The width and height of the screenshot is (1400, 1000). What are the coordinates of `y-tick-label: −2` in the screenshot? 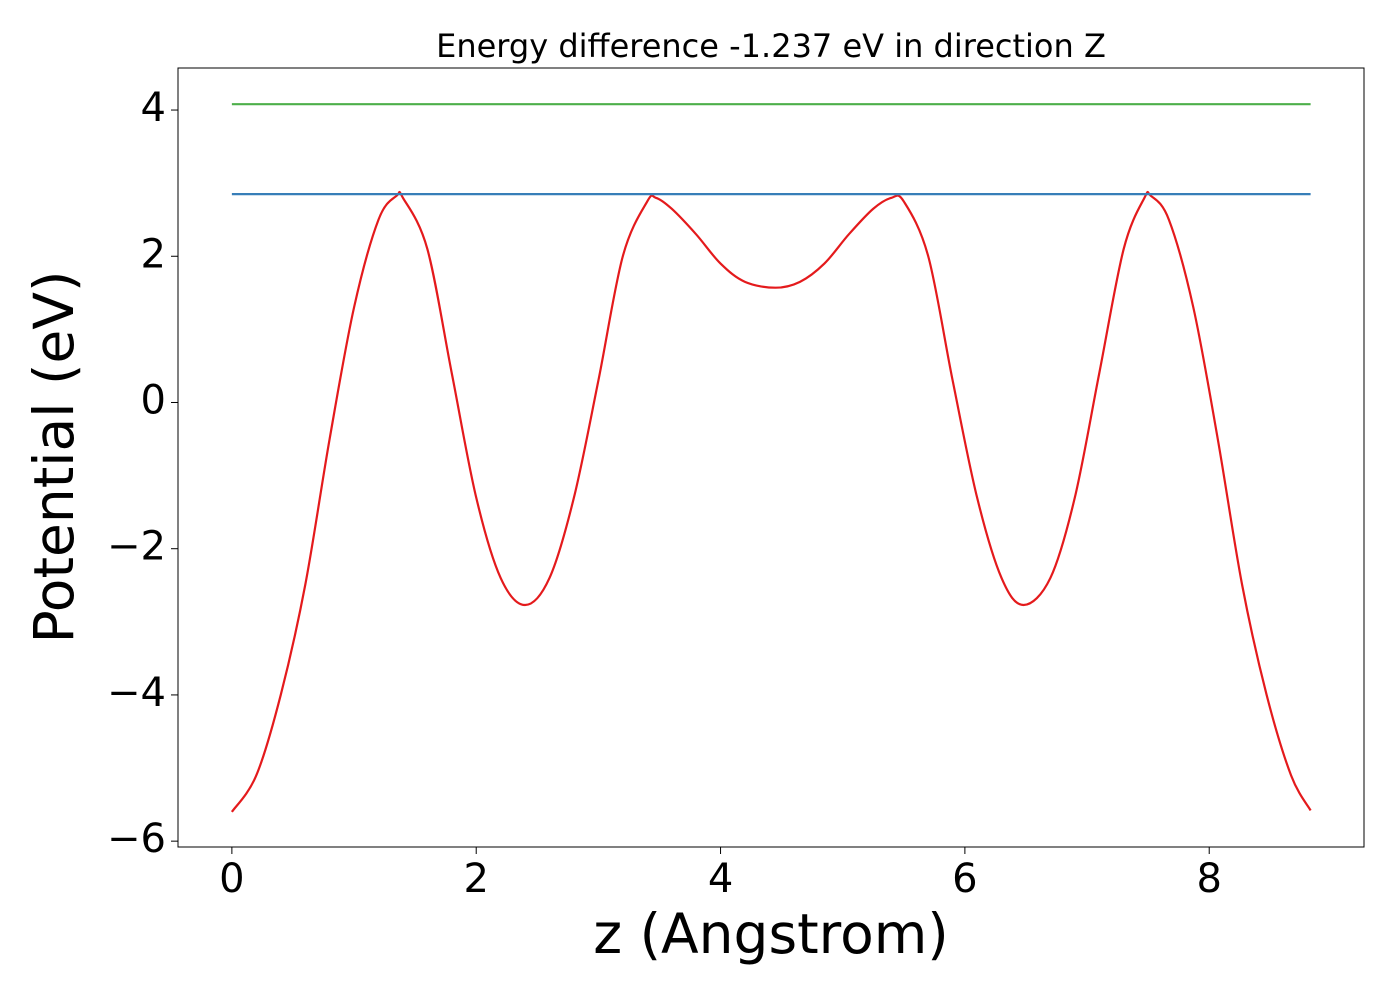 It's located at (136, 547).